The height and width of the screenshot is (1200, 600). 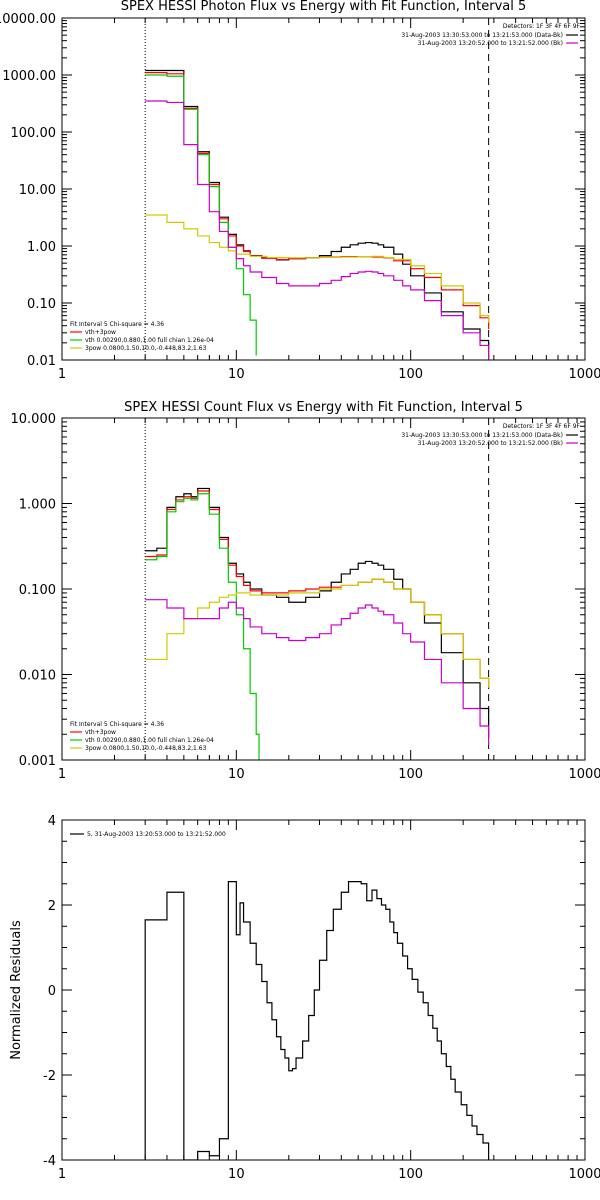 I want to click on y-tick-label: 0.010, so click(x=37, y=676).